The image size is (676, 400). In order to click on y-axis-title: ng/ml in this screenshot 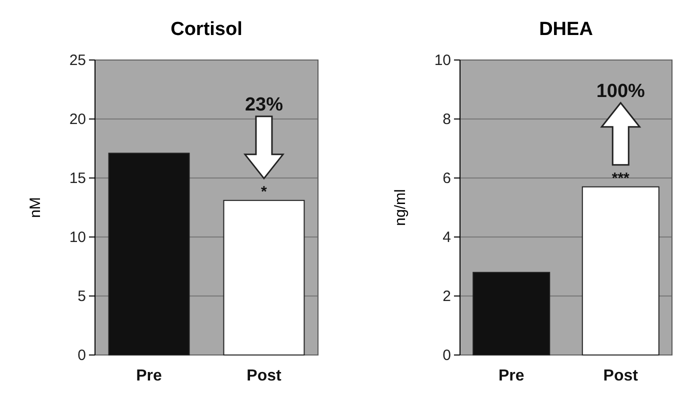, I will do `click(400, 207)`.